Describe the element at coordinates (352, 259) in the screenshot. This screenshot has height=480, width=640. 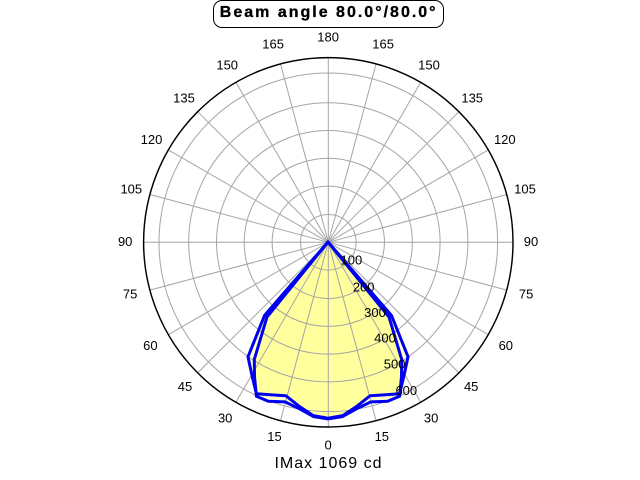
I see `svg-text: 100` at that location.